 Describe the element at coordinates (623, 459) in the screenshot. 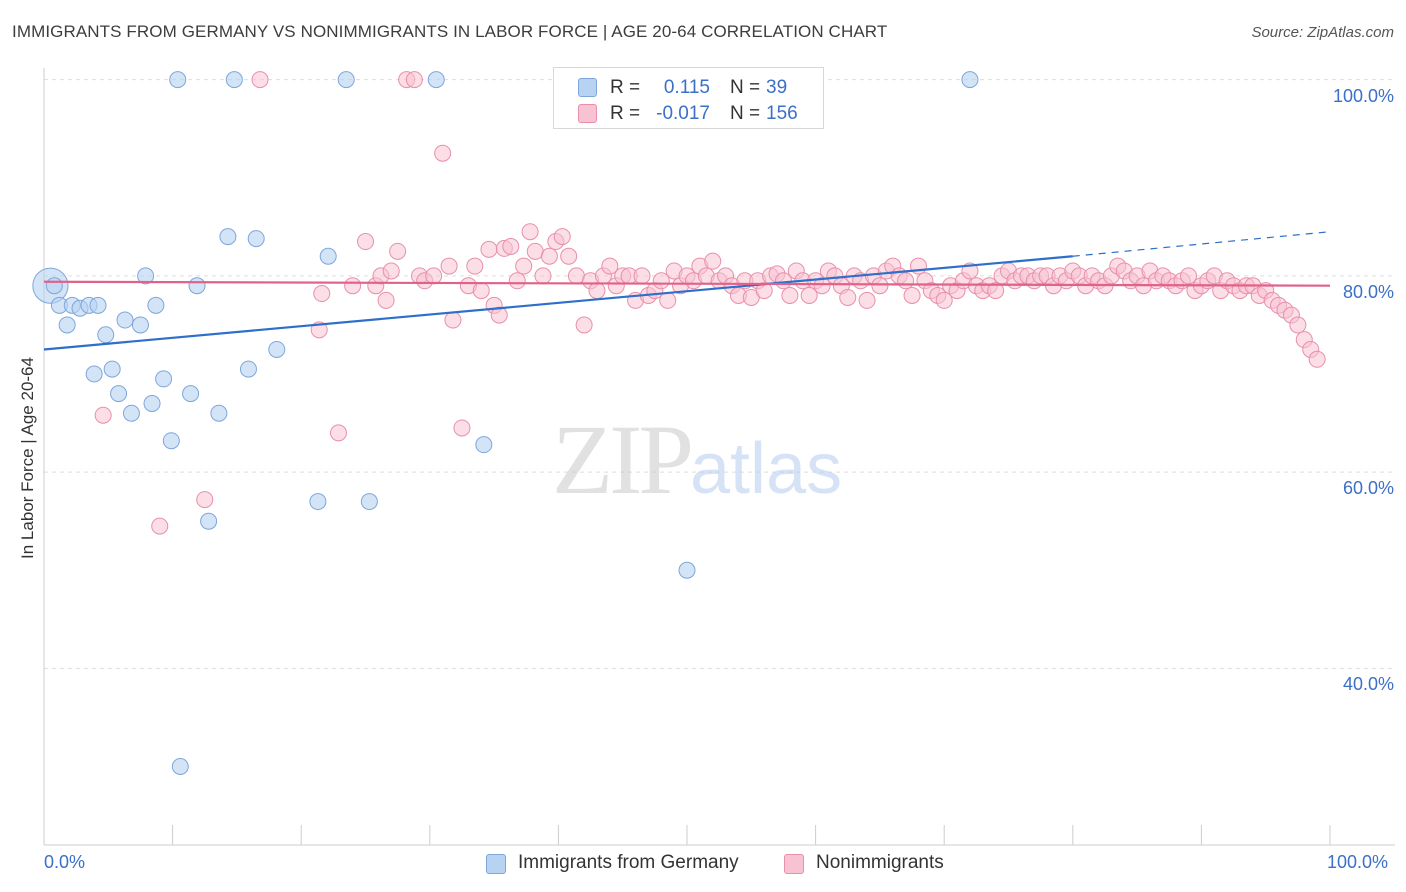

I see `watermark-zip: ZIP` at that location.